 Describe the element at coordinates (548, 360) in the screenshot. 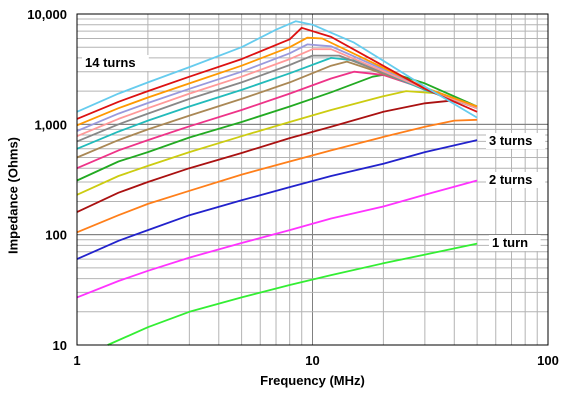

I see `x-tick-label: 100` at that location.